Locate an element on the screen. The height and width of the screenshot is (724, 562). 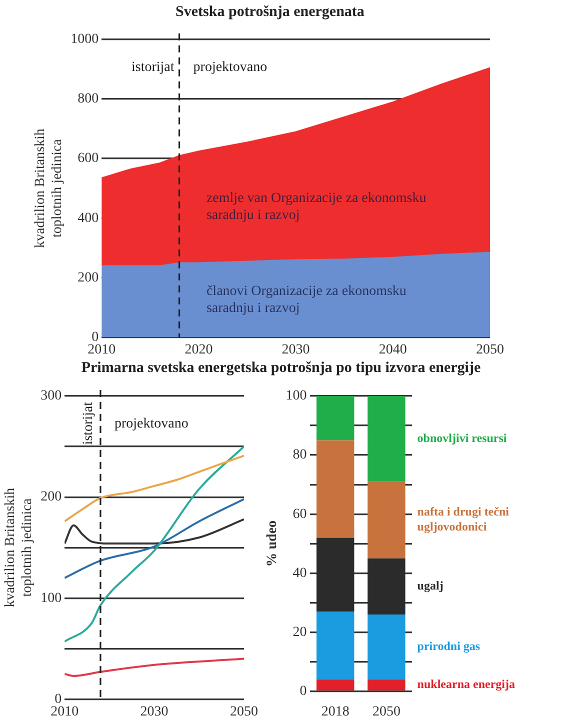
chart-title: Svetska potrošnja energenata is located at coordinates (270, 12).